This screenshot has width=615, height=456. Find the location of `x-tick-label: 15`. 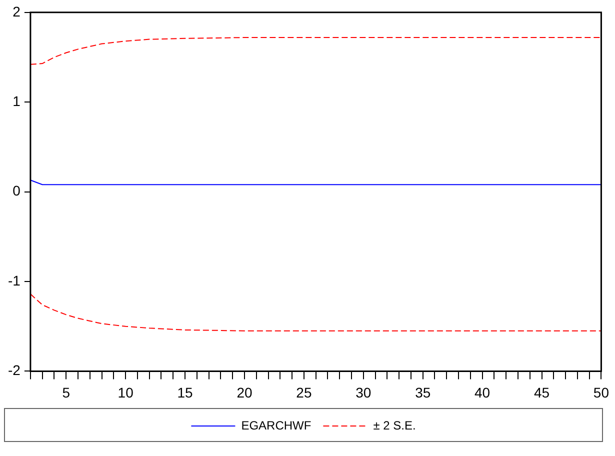

x-tick-label: 15 is located at coordinates (185, 392).